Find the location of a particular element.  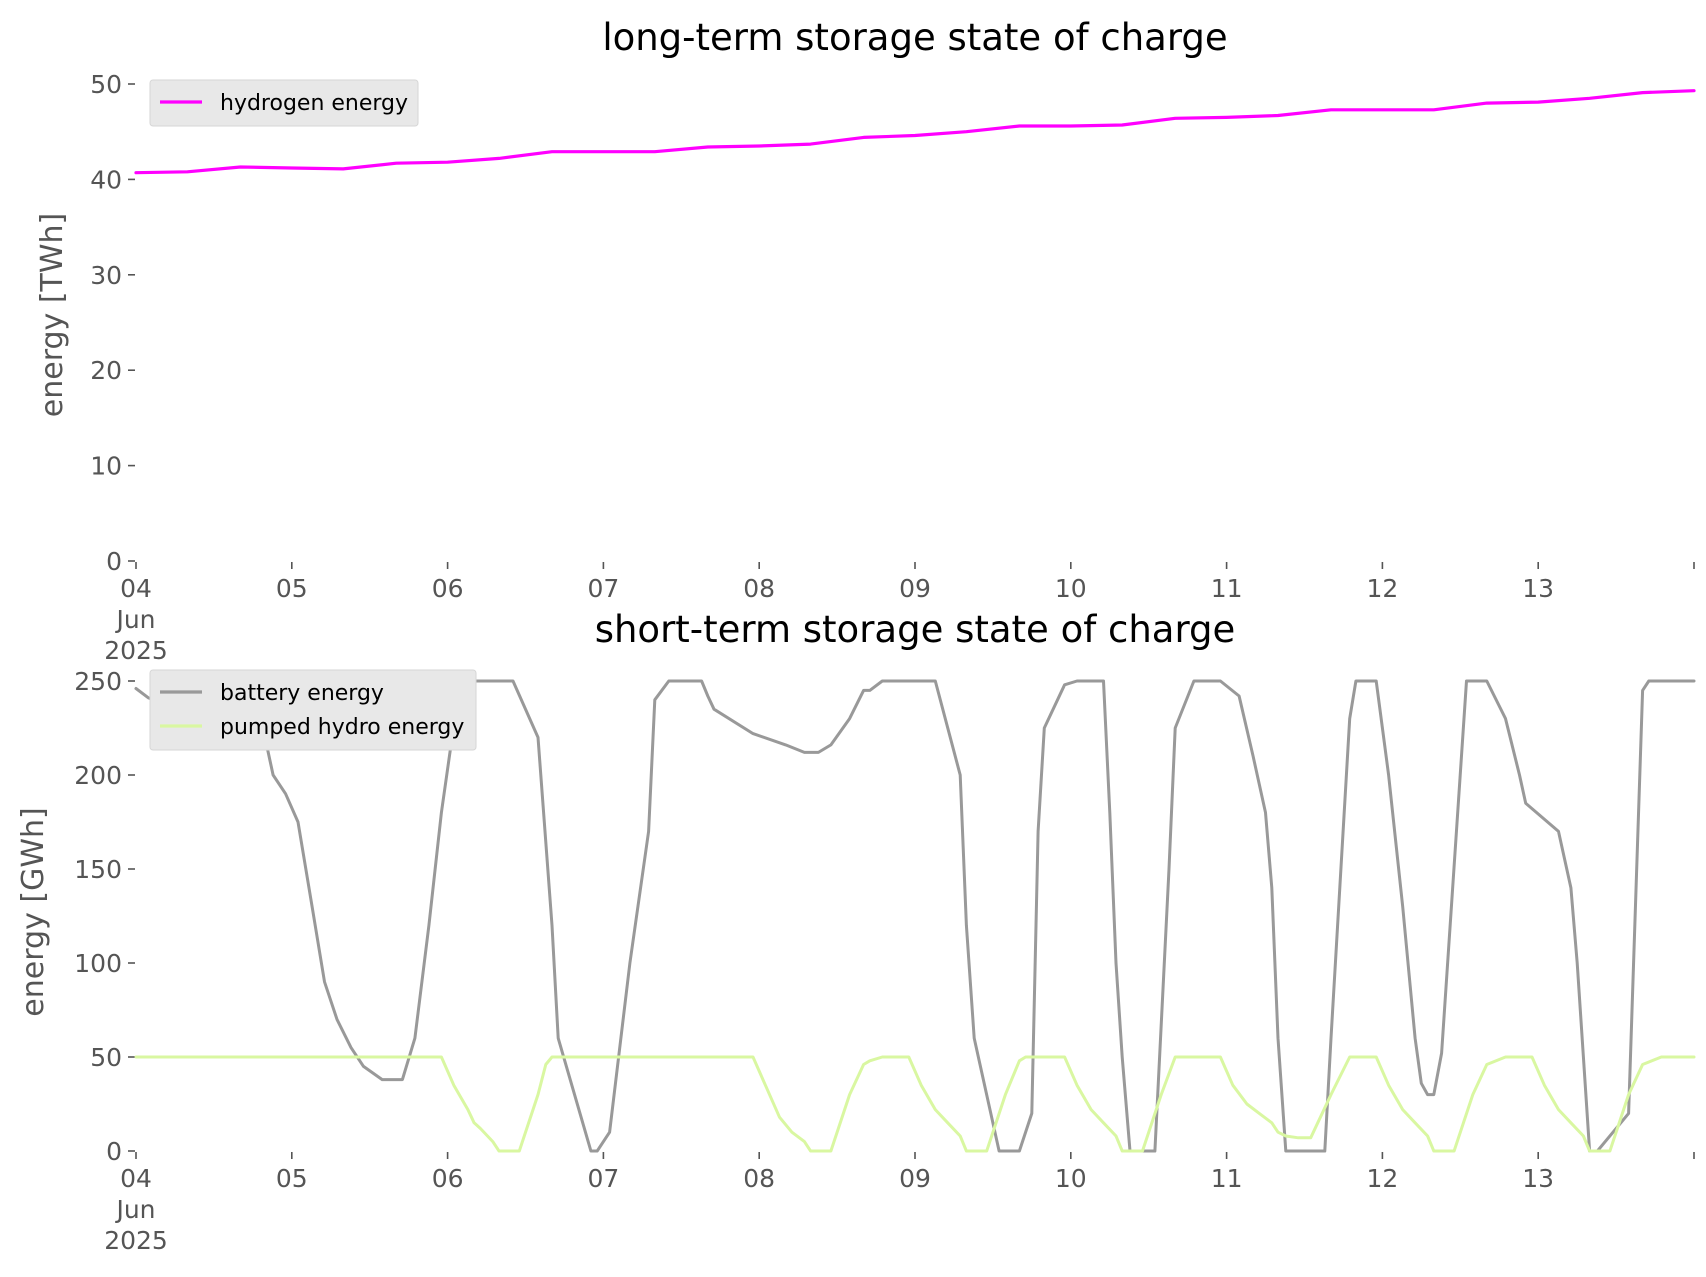

y-tick-label: 10 is located at coordinates (106, 466).